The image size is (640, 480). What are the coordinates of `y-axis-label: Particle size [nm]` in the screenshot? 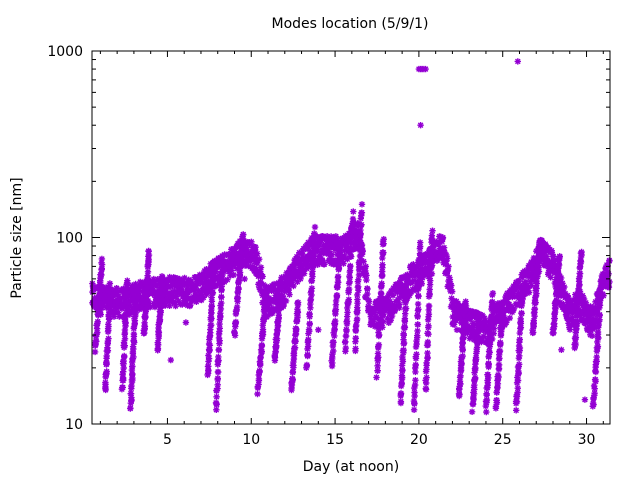 It's located at (17, 237).